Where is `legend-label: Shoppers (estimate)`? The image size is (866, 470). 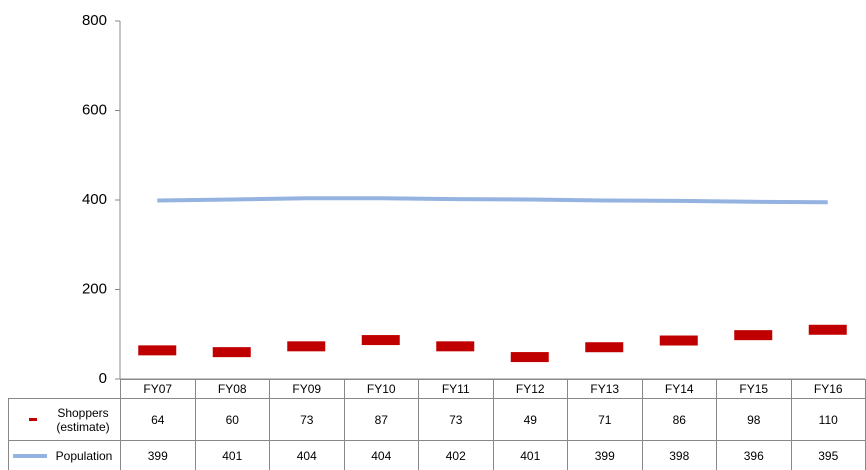
legend-label: Shoppers (estimate) is located at coordinates (83, 419).